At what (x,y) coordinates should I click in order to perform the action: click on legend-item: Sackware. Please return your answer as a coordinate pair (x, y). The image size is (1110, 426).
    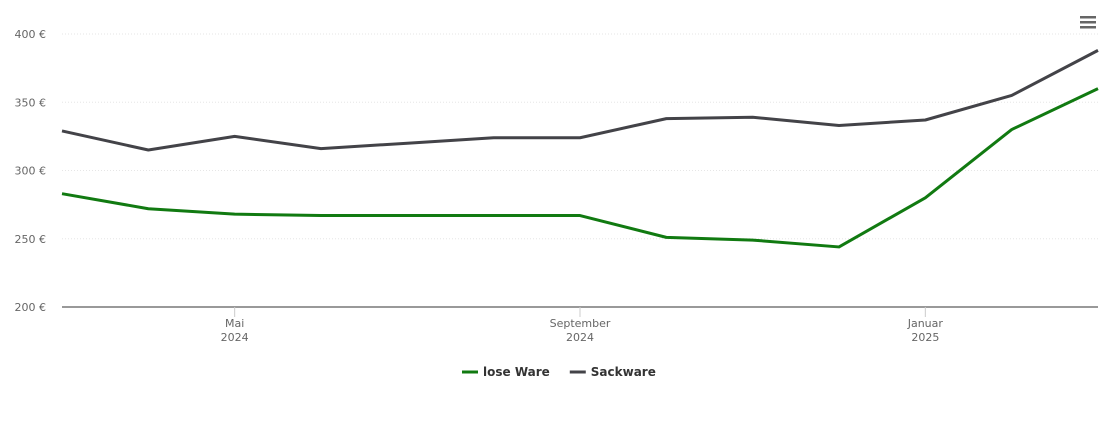
    Looking at the image, I should click on (612, 372).